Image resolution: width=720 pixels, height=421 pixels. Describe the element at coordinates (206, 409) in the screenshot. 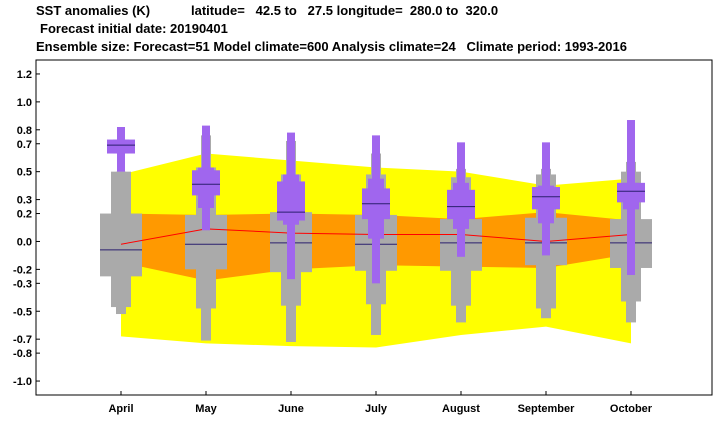

I see `x-tick-label: May` at that location.